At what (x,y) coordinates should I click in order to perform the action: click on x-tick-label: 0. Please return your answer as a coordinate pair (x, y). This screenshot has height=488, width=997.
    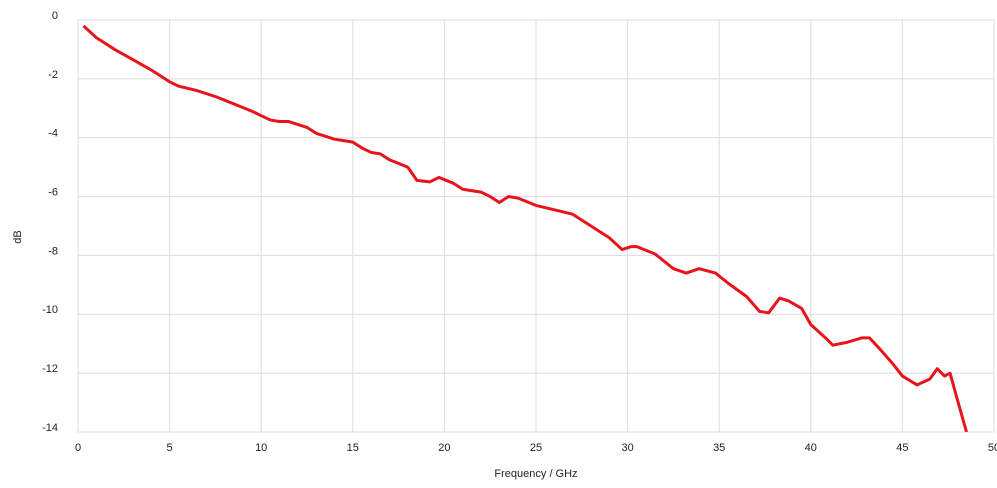
    Looking at the image, I should click on (78, 448).